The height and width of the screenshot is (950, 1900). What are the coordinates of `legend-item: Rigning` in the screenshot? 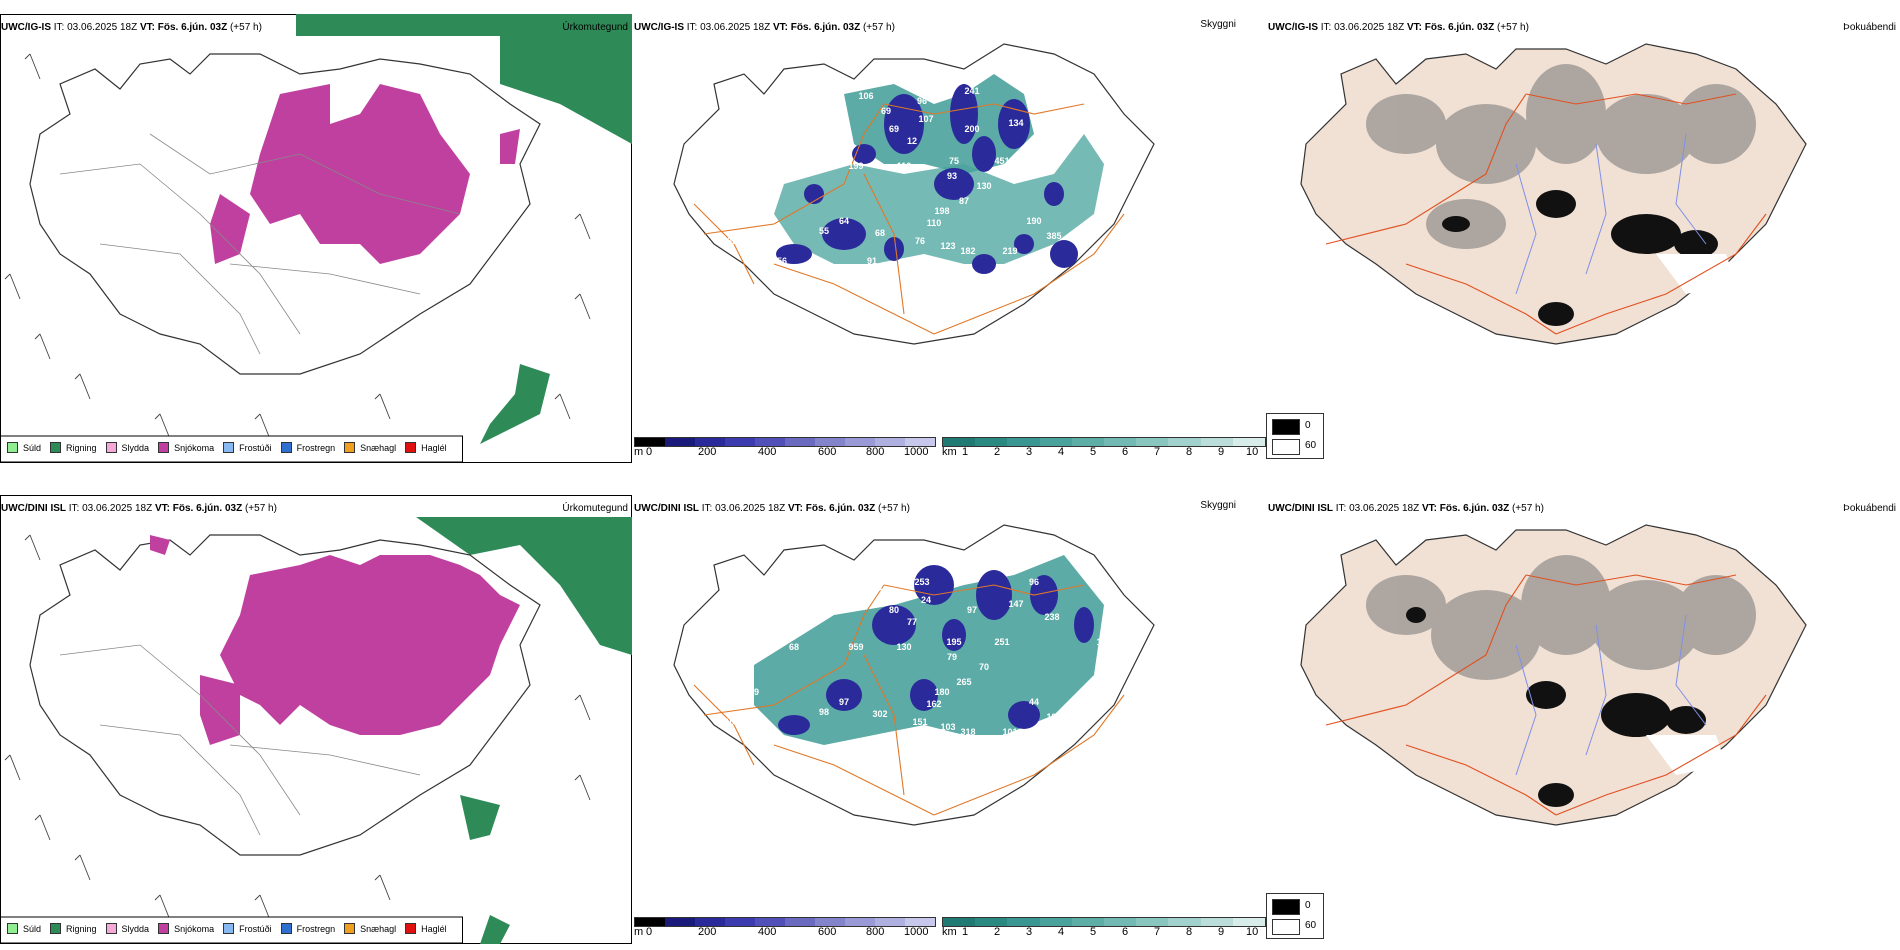 It's located at (73, 447).